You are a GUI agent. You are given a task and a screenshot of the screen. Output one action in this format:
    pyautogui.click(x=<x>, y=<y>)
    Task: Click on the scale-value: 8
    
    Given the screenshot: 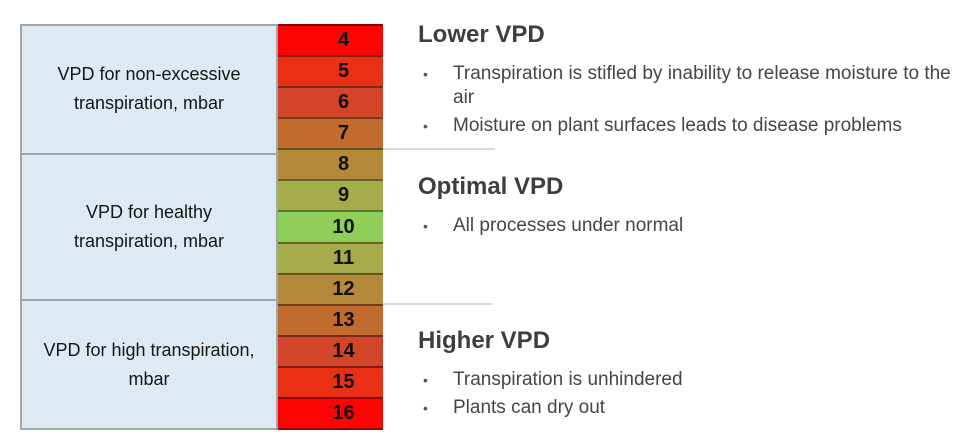 What is the action you would take?
    pyautogui.click(x=343, y=164)
    